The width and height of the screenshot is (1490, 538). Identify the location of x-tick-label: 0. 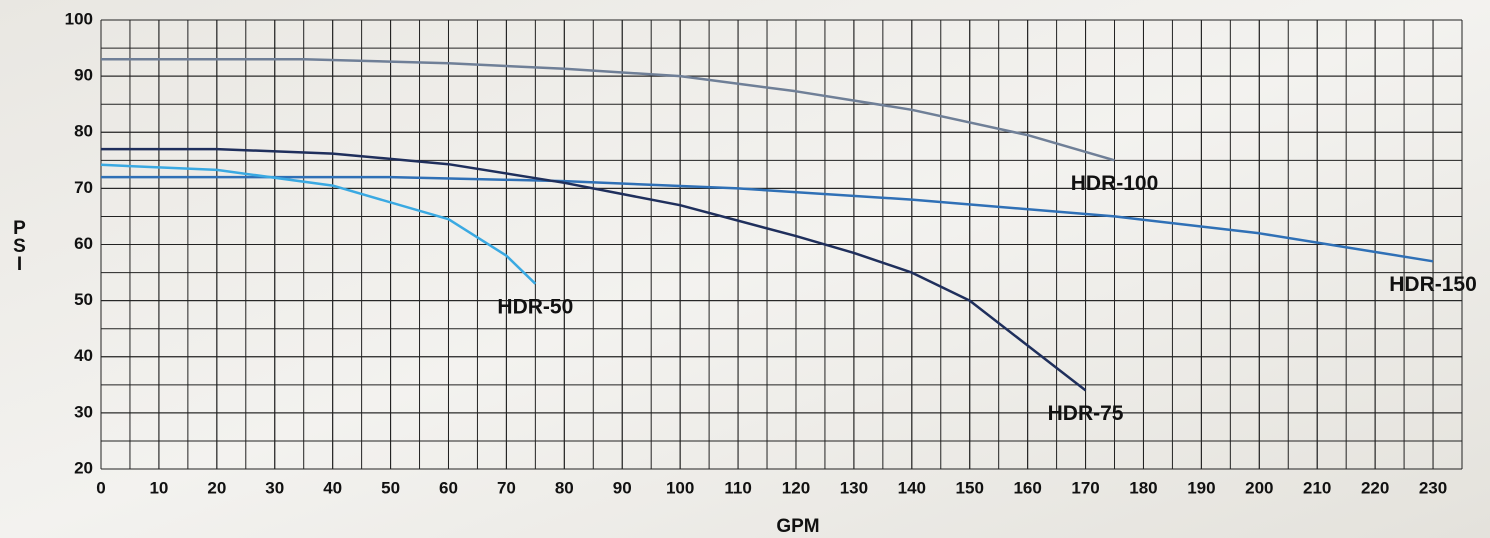
(100, 487).